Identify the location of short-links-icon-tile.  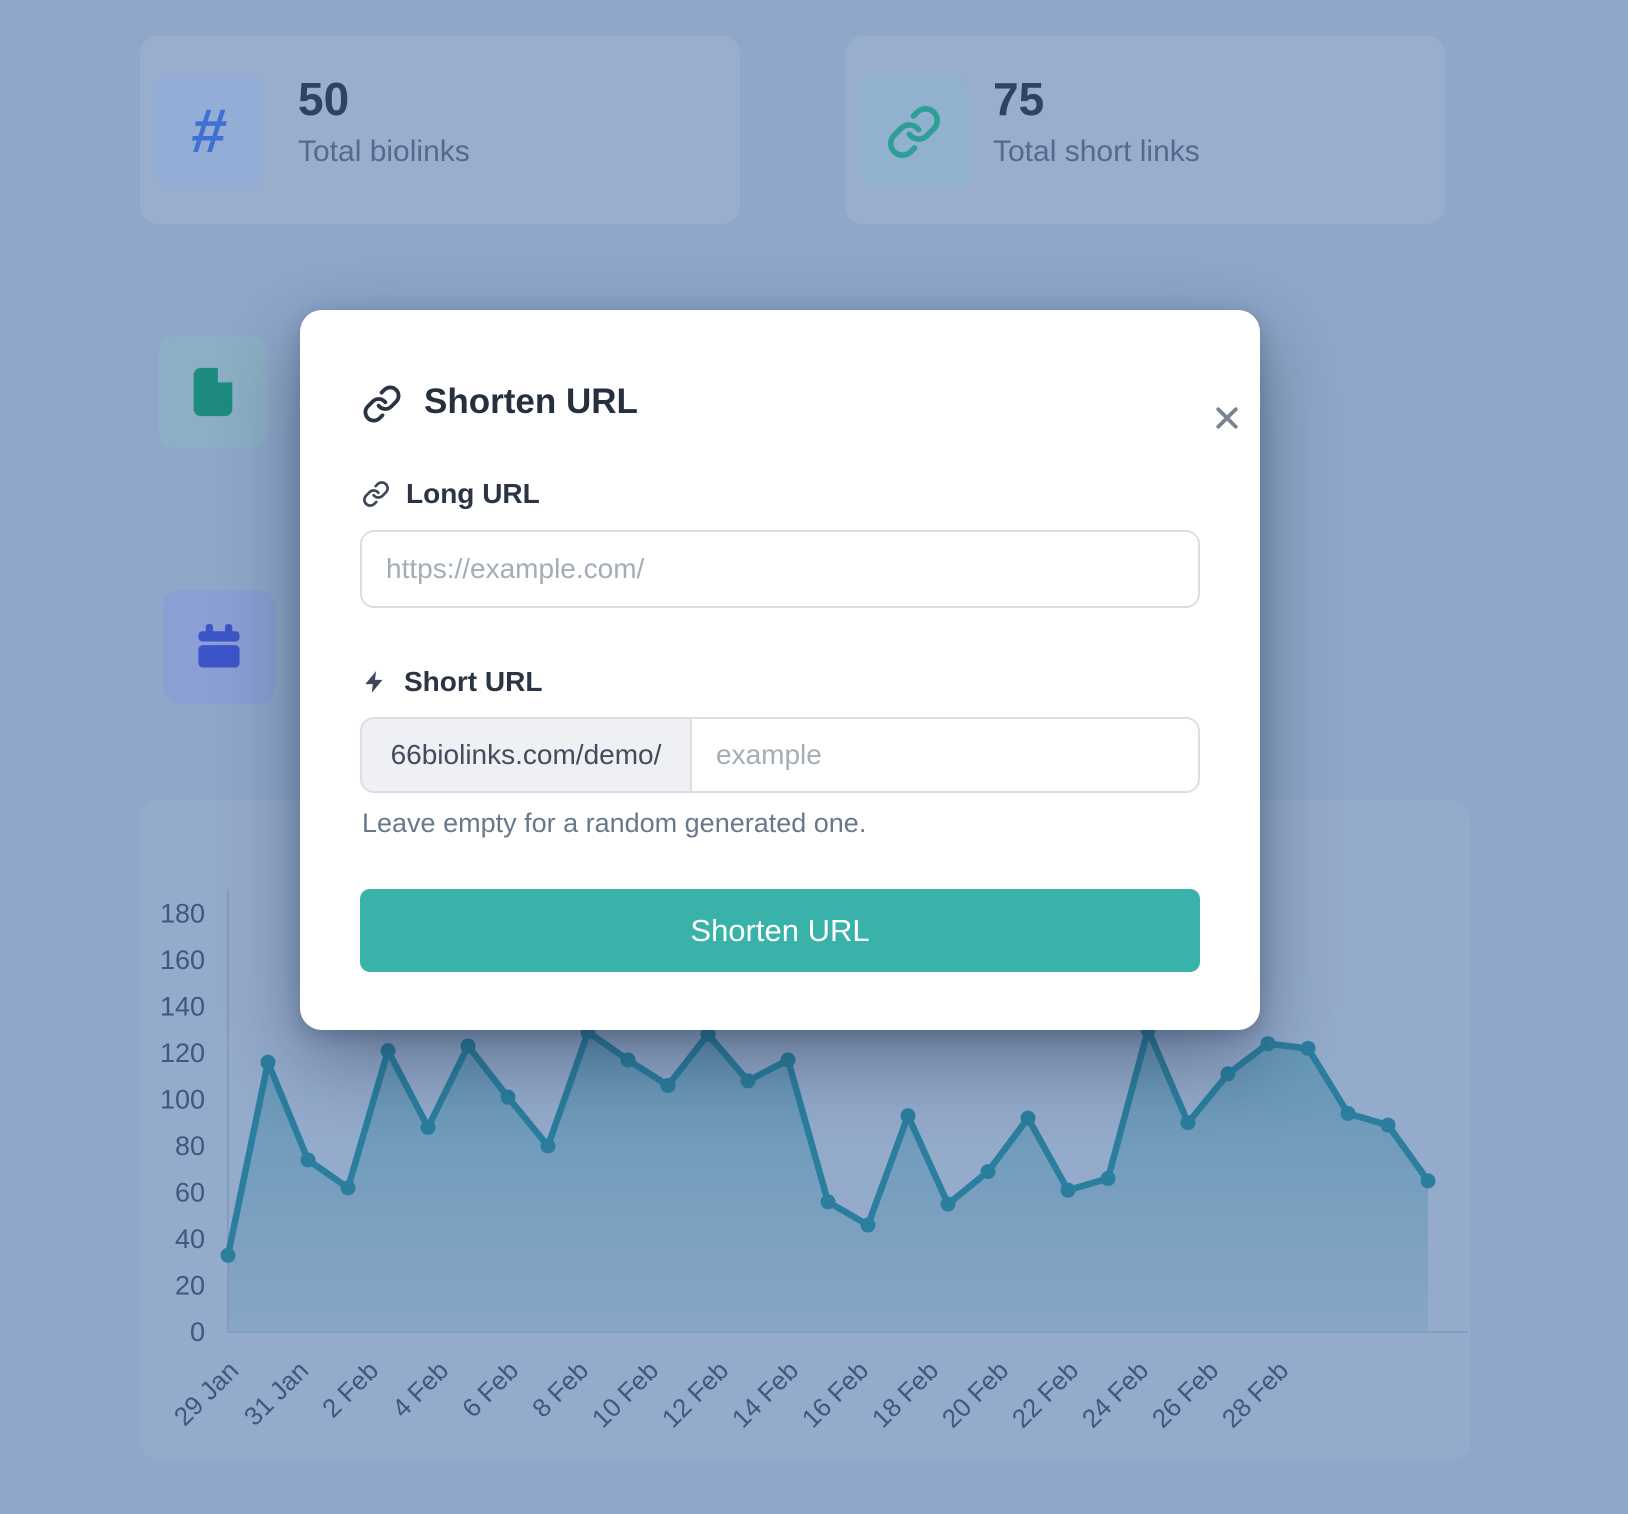
(914, 132).